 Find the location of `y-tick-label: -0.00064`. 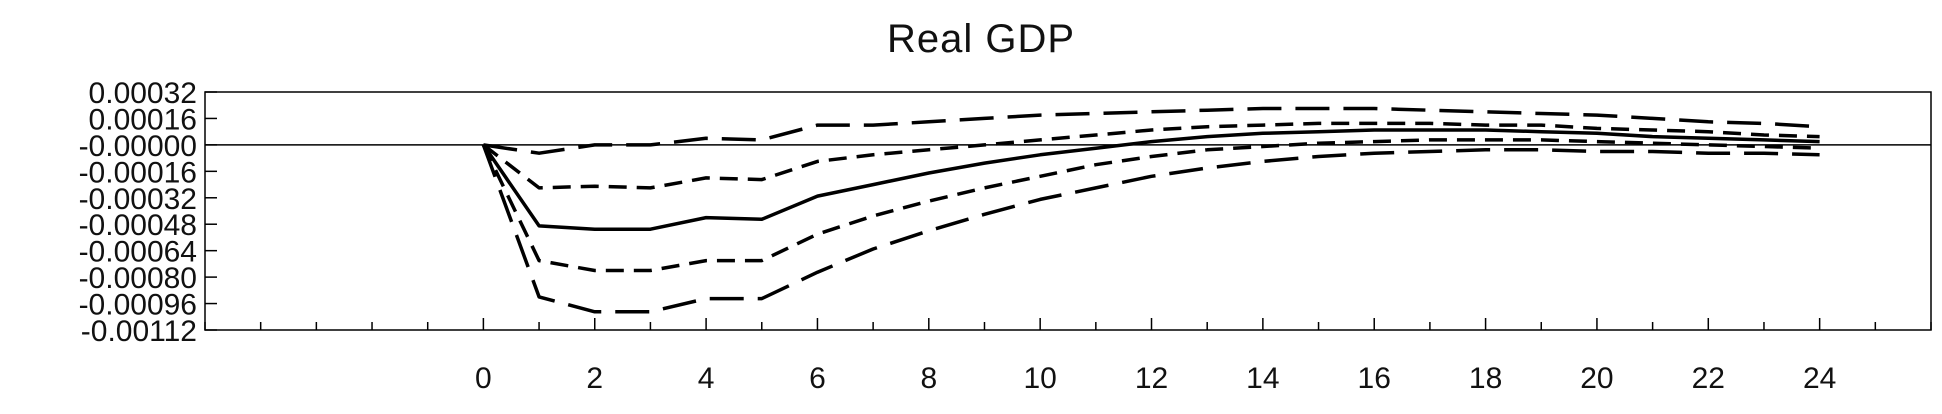

y-tick-label: -0.00064 is located at coordinates (138, 252).